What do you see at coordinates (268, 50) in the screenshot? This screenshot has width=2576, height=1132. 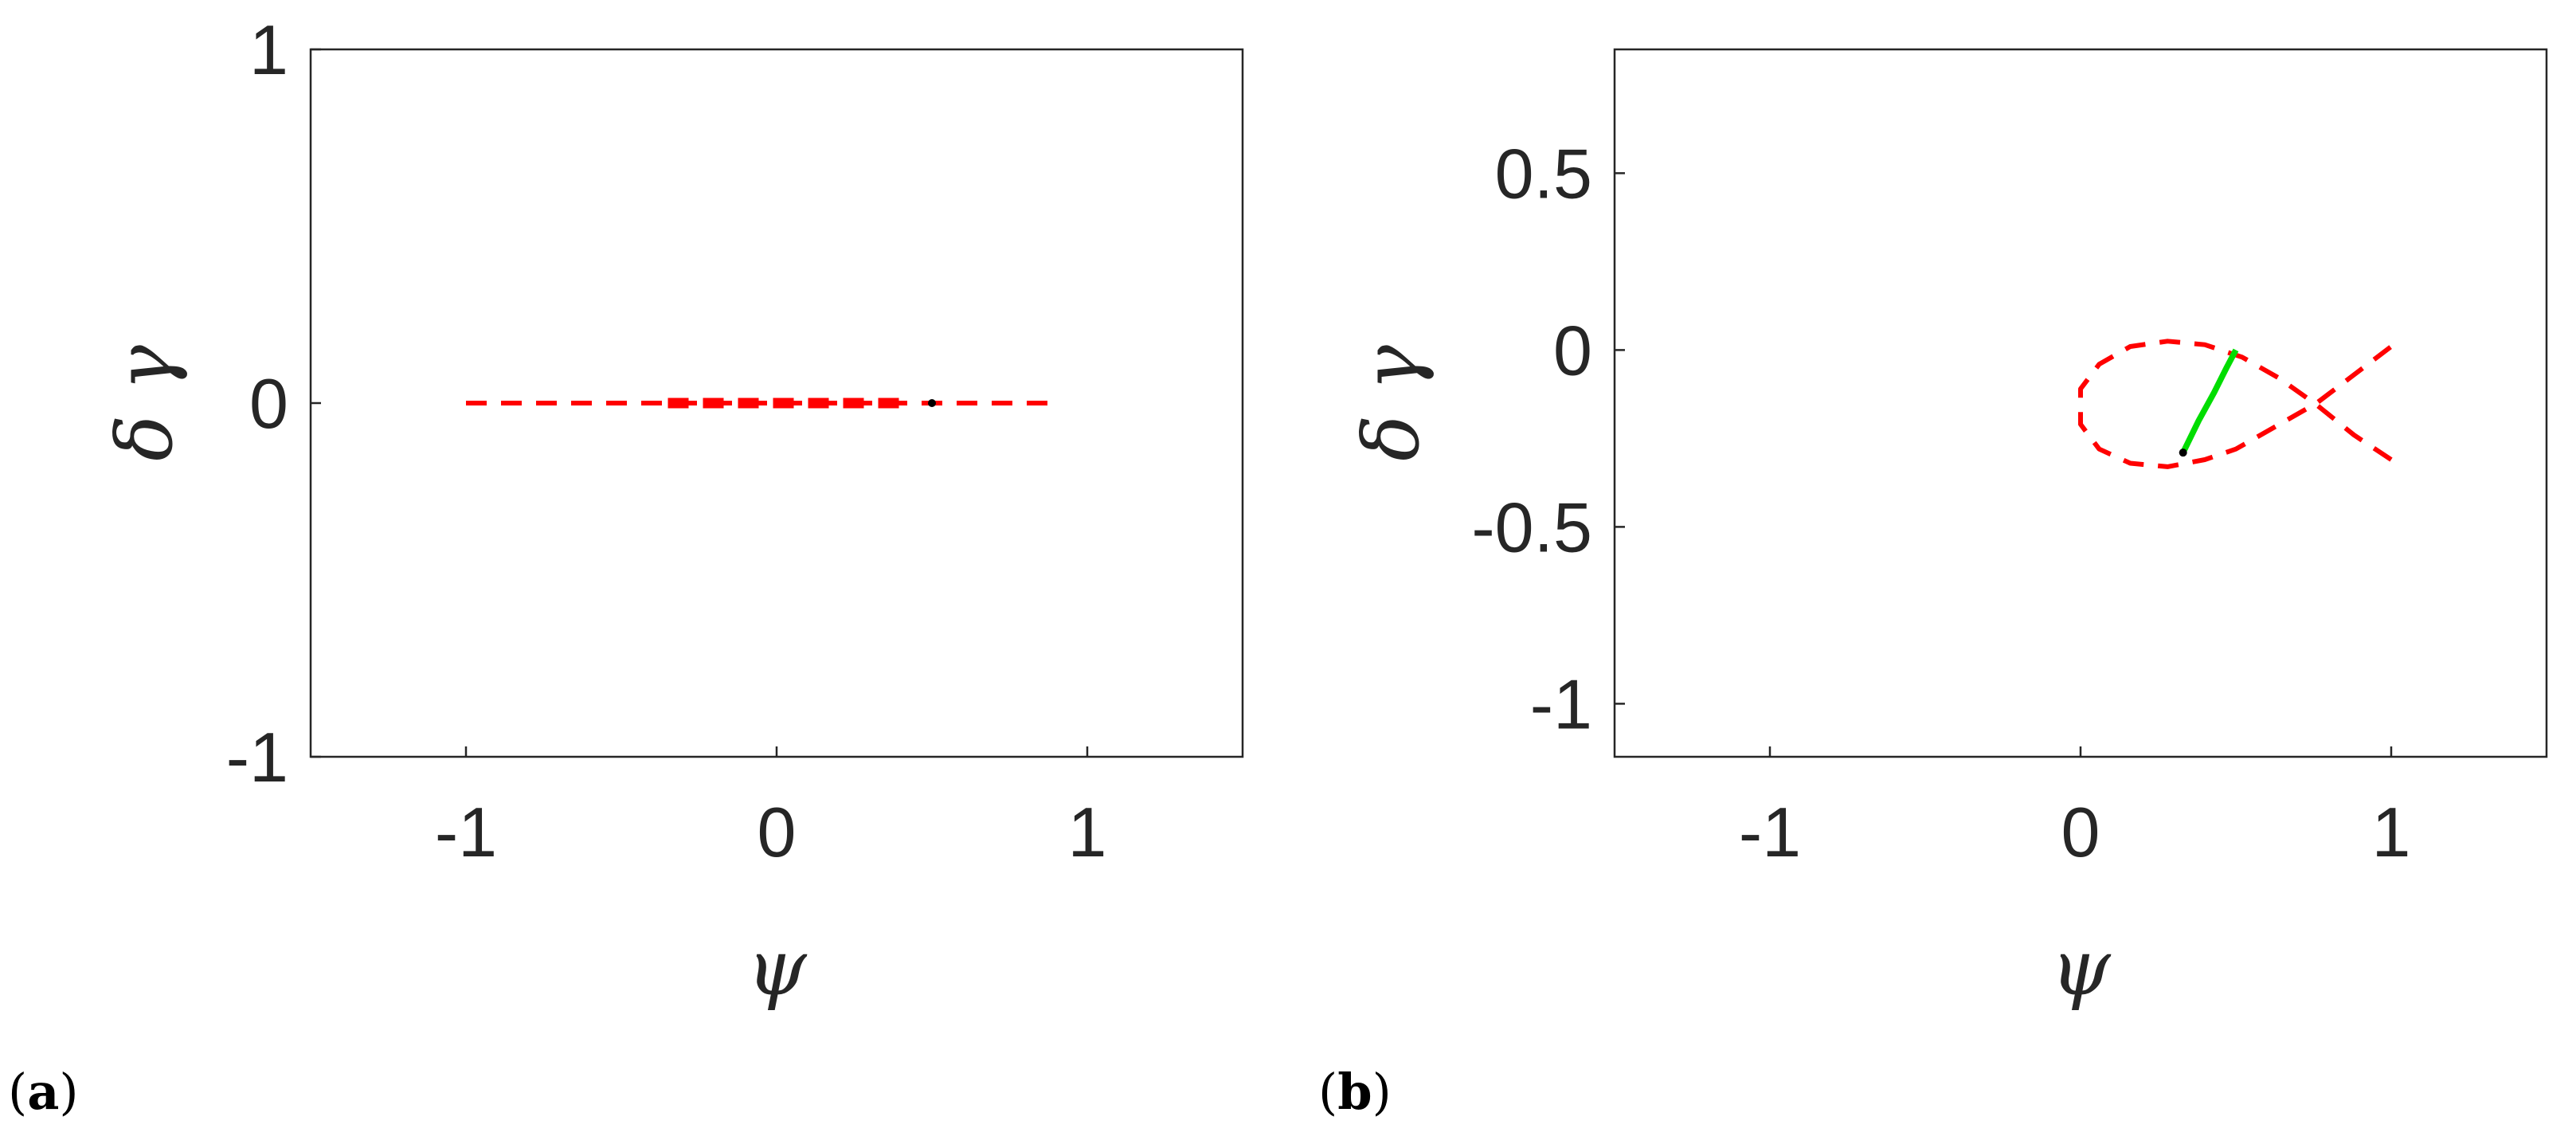 I see `y-tick-label: 1` at bounding box center [268, 50].